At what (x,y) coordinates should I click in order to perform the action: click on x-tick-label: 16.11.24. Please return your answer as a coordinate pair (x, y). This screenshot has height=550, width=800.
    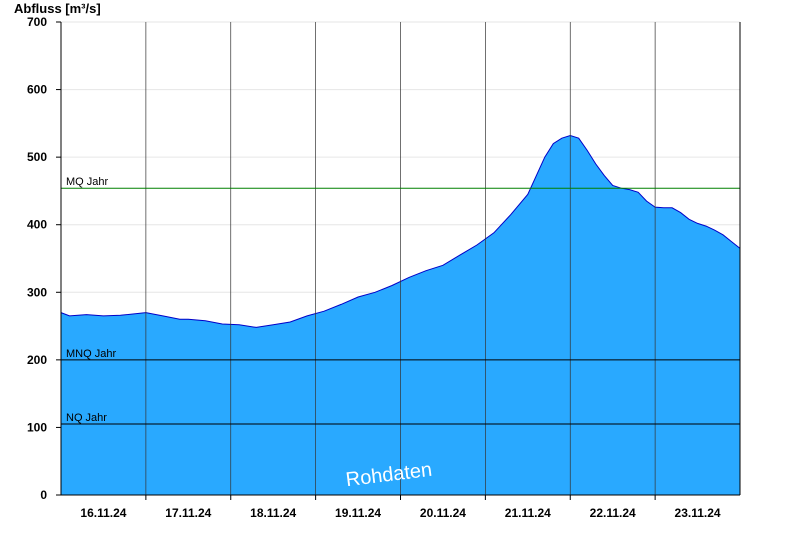
    Looking at the image, I should click on (103, 513).